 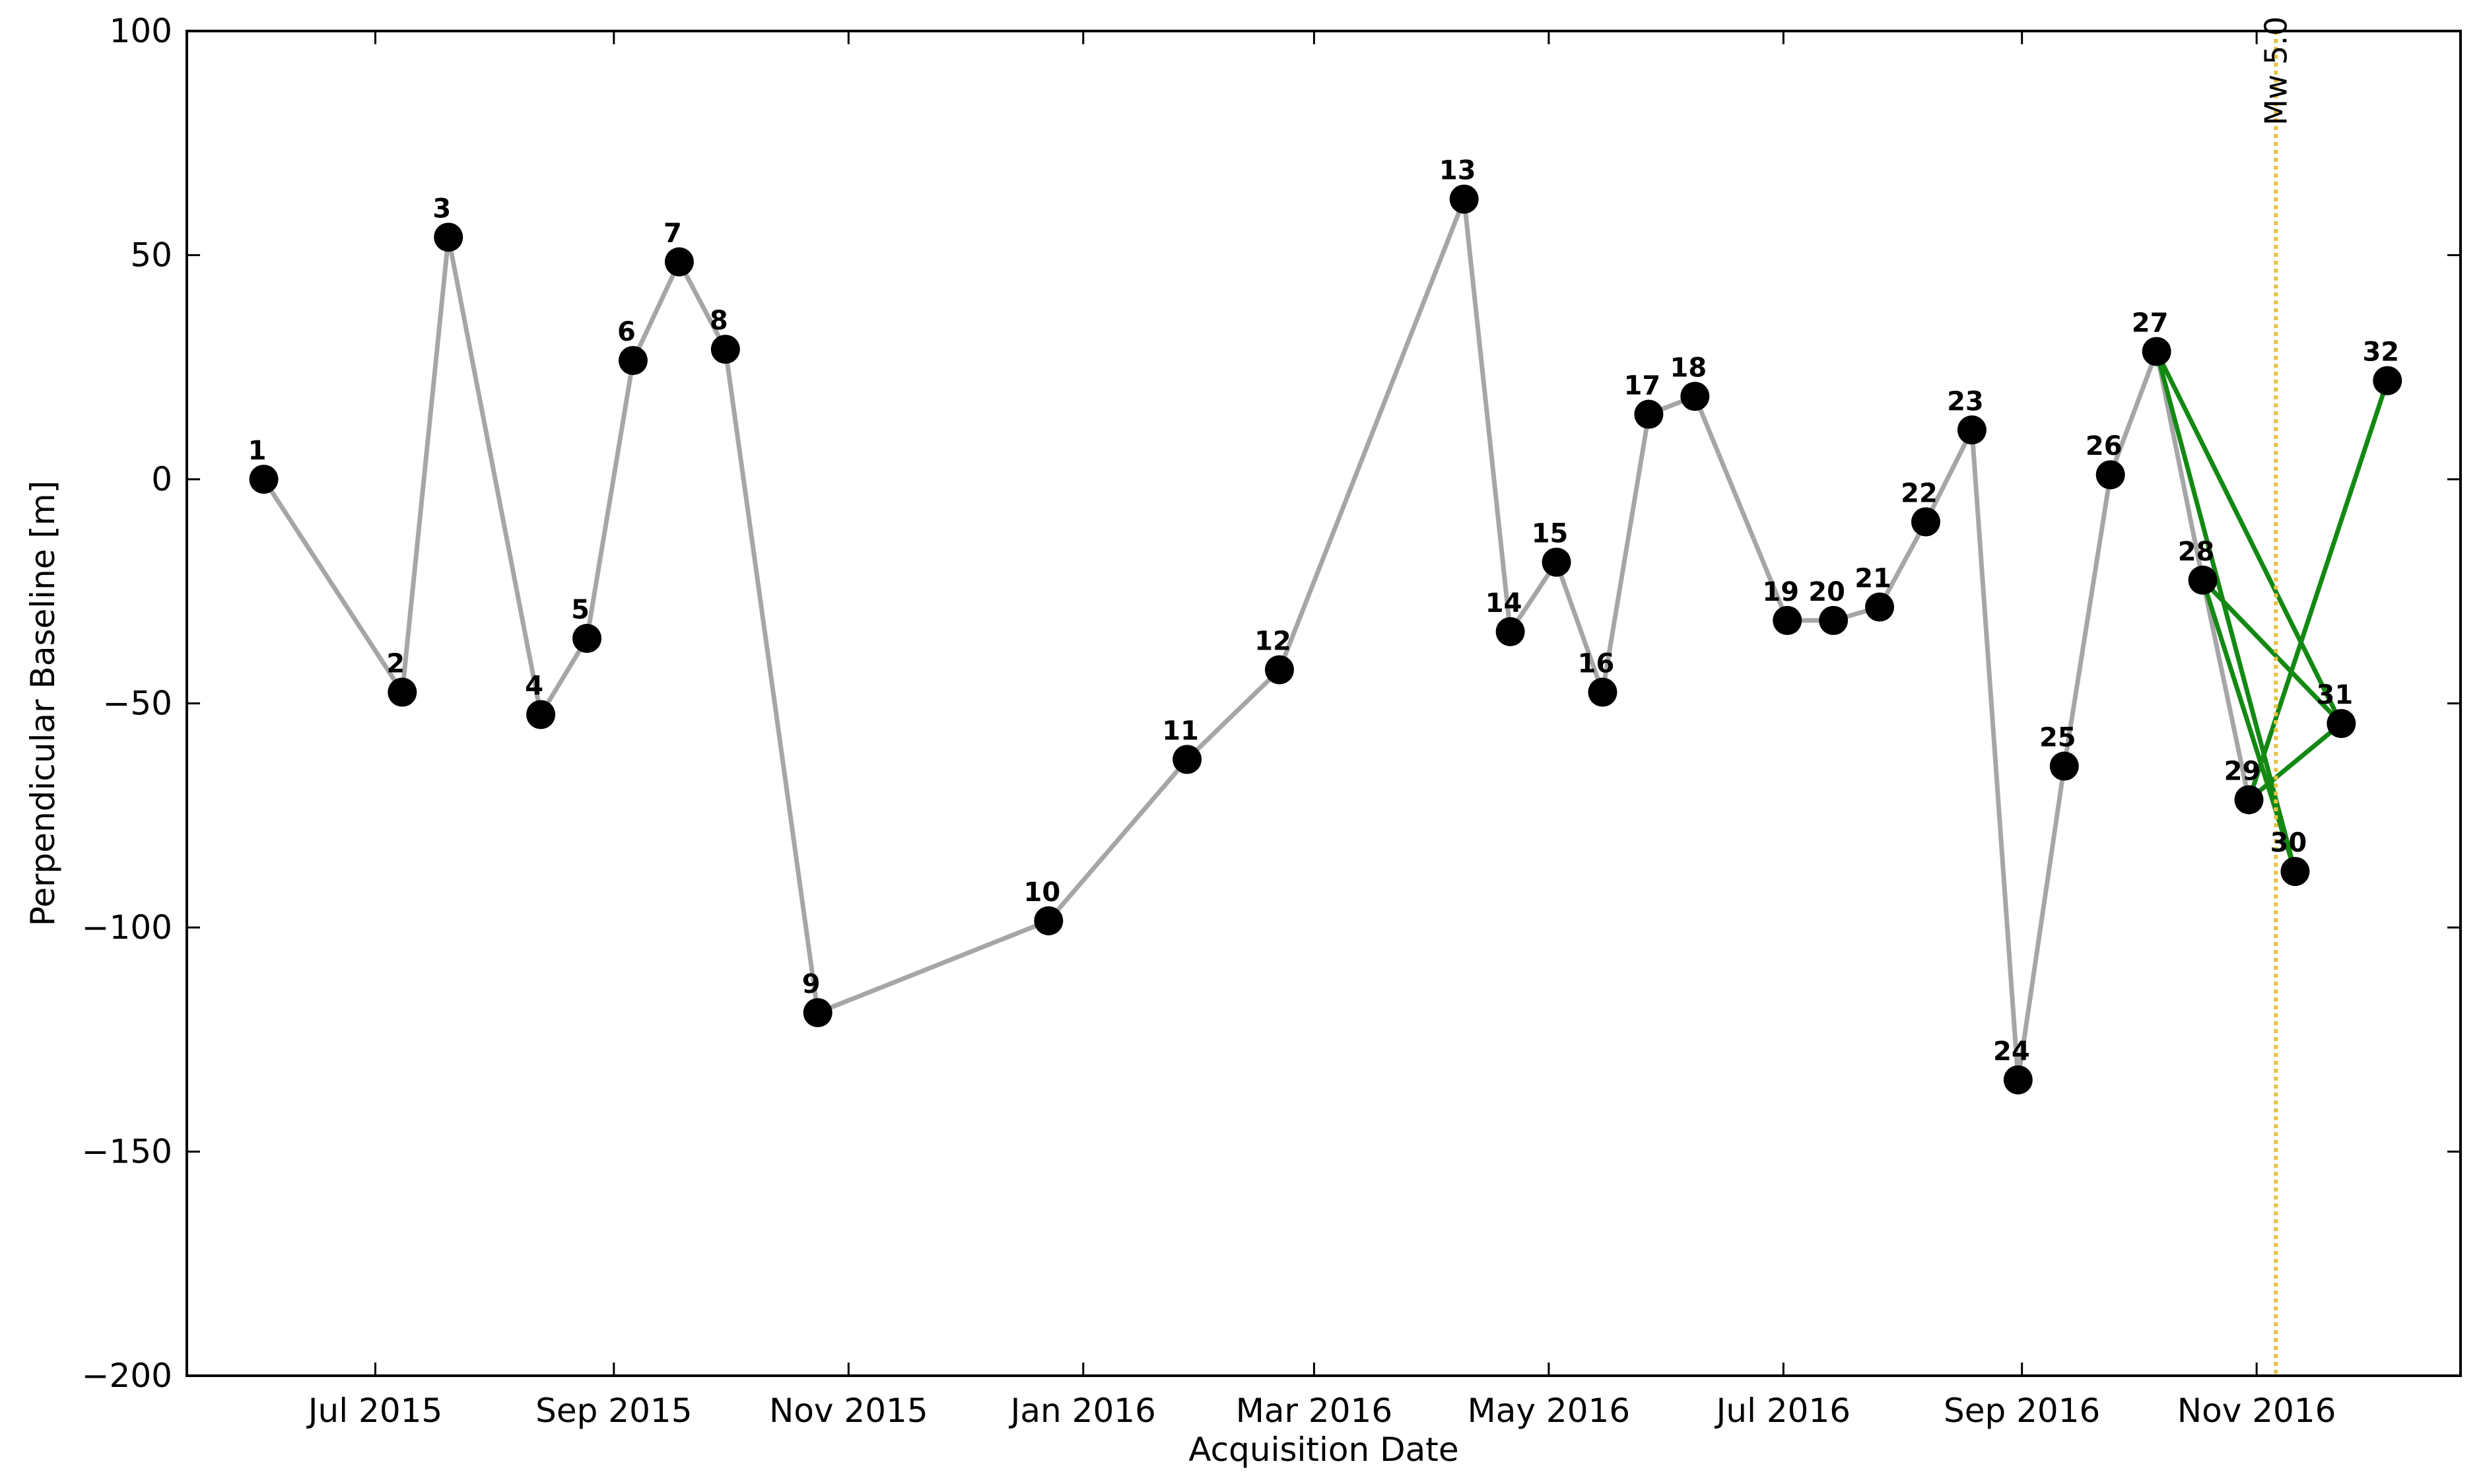 What do you see at coordinates (626, 332) in the screenshot?
I see `acquisition-label-6: 6` at bounding box center [626, 332].